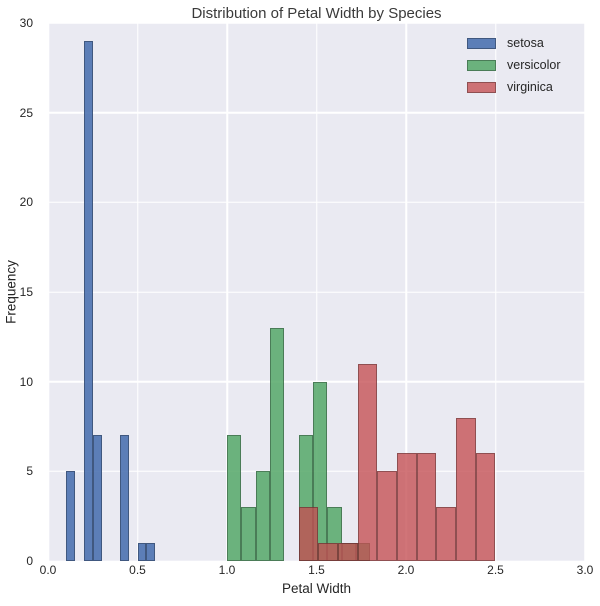 This screenshot has height=606, width=600. What do you see at coordinates (530, 87) in the screenshot?
I see `legend-label: virginica` at bounding box center [530, 87].